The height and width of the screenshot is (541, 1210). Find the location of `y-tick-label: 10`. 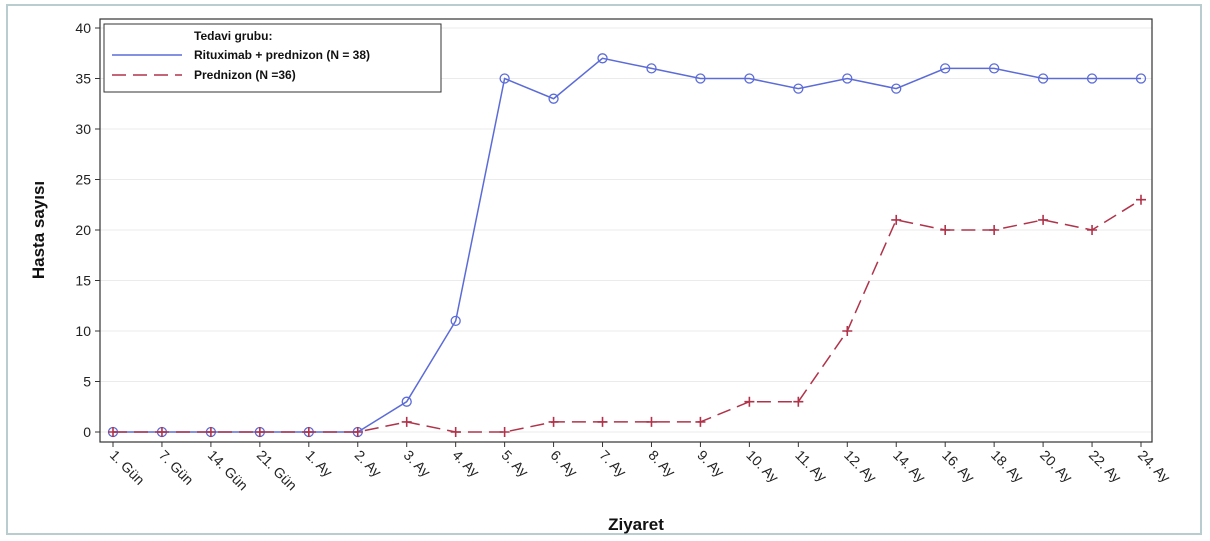

y-tick-label: 10 is located at coordinates (83, 331).